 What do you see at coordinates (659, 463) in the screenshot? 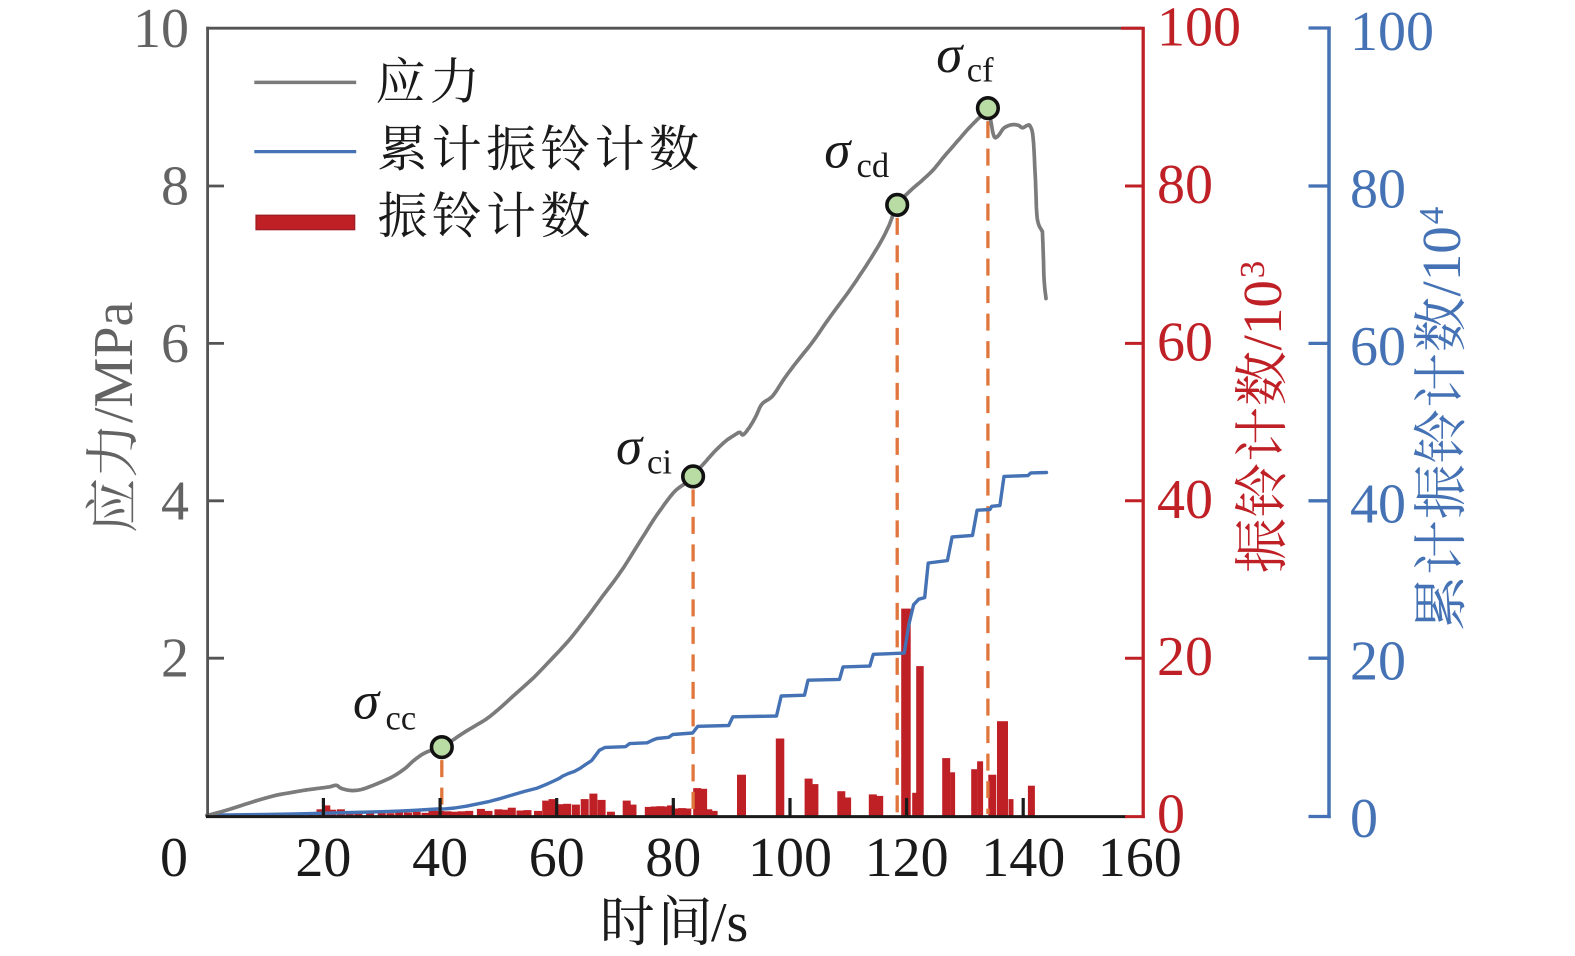
I see `svg-text: ci` at bounding box center [659, 463].